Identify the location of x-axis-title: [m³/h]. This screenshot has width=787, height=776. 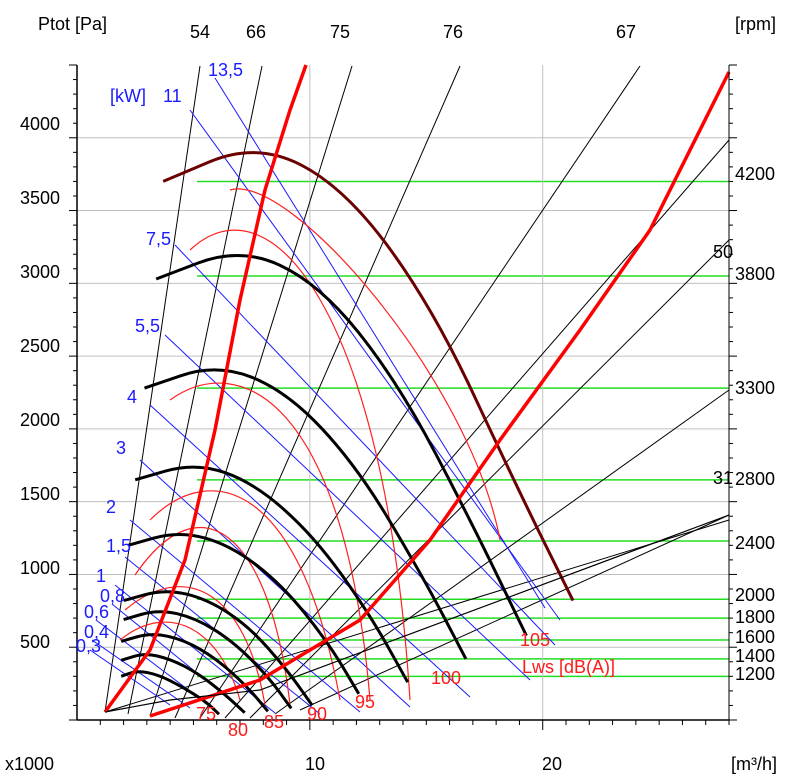
(754, 764).